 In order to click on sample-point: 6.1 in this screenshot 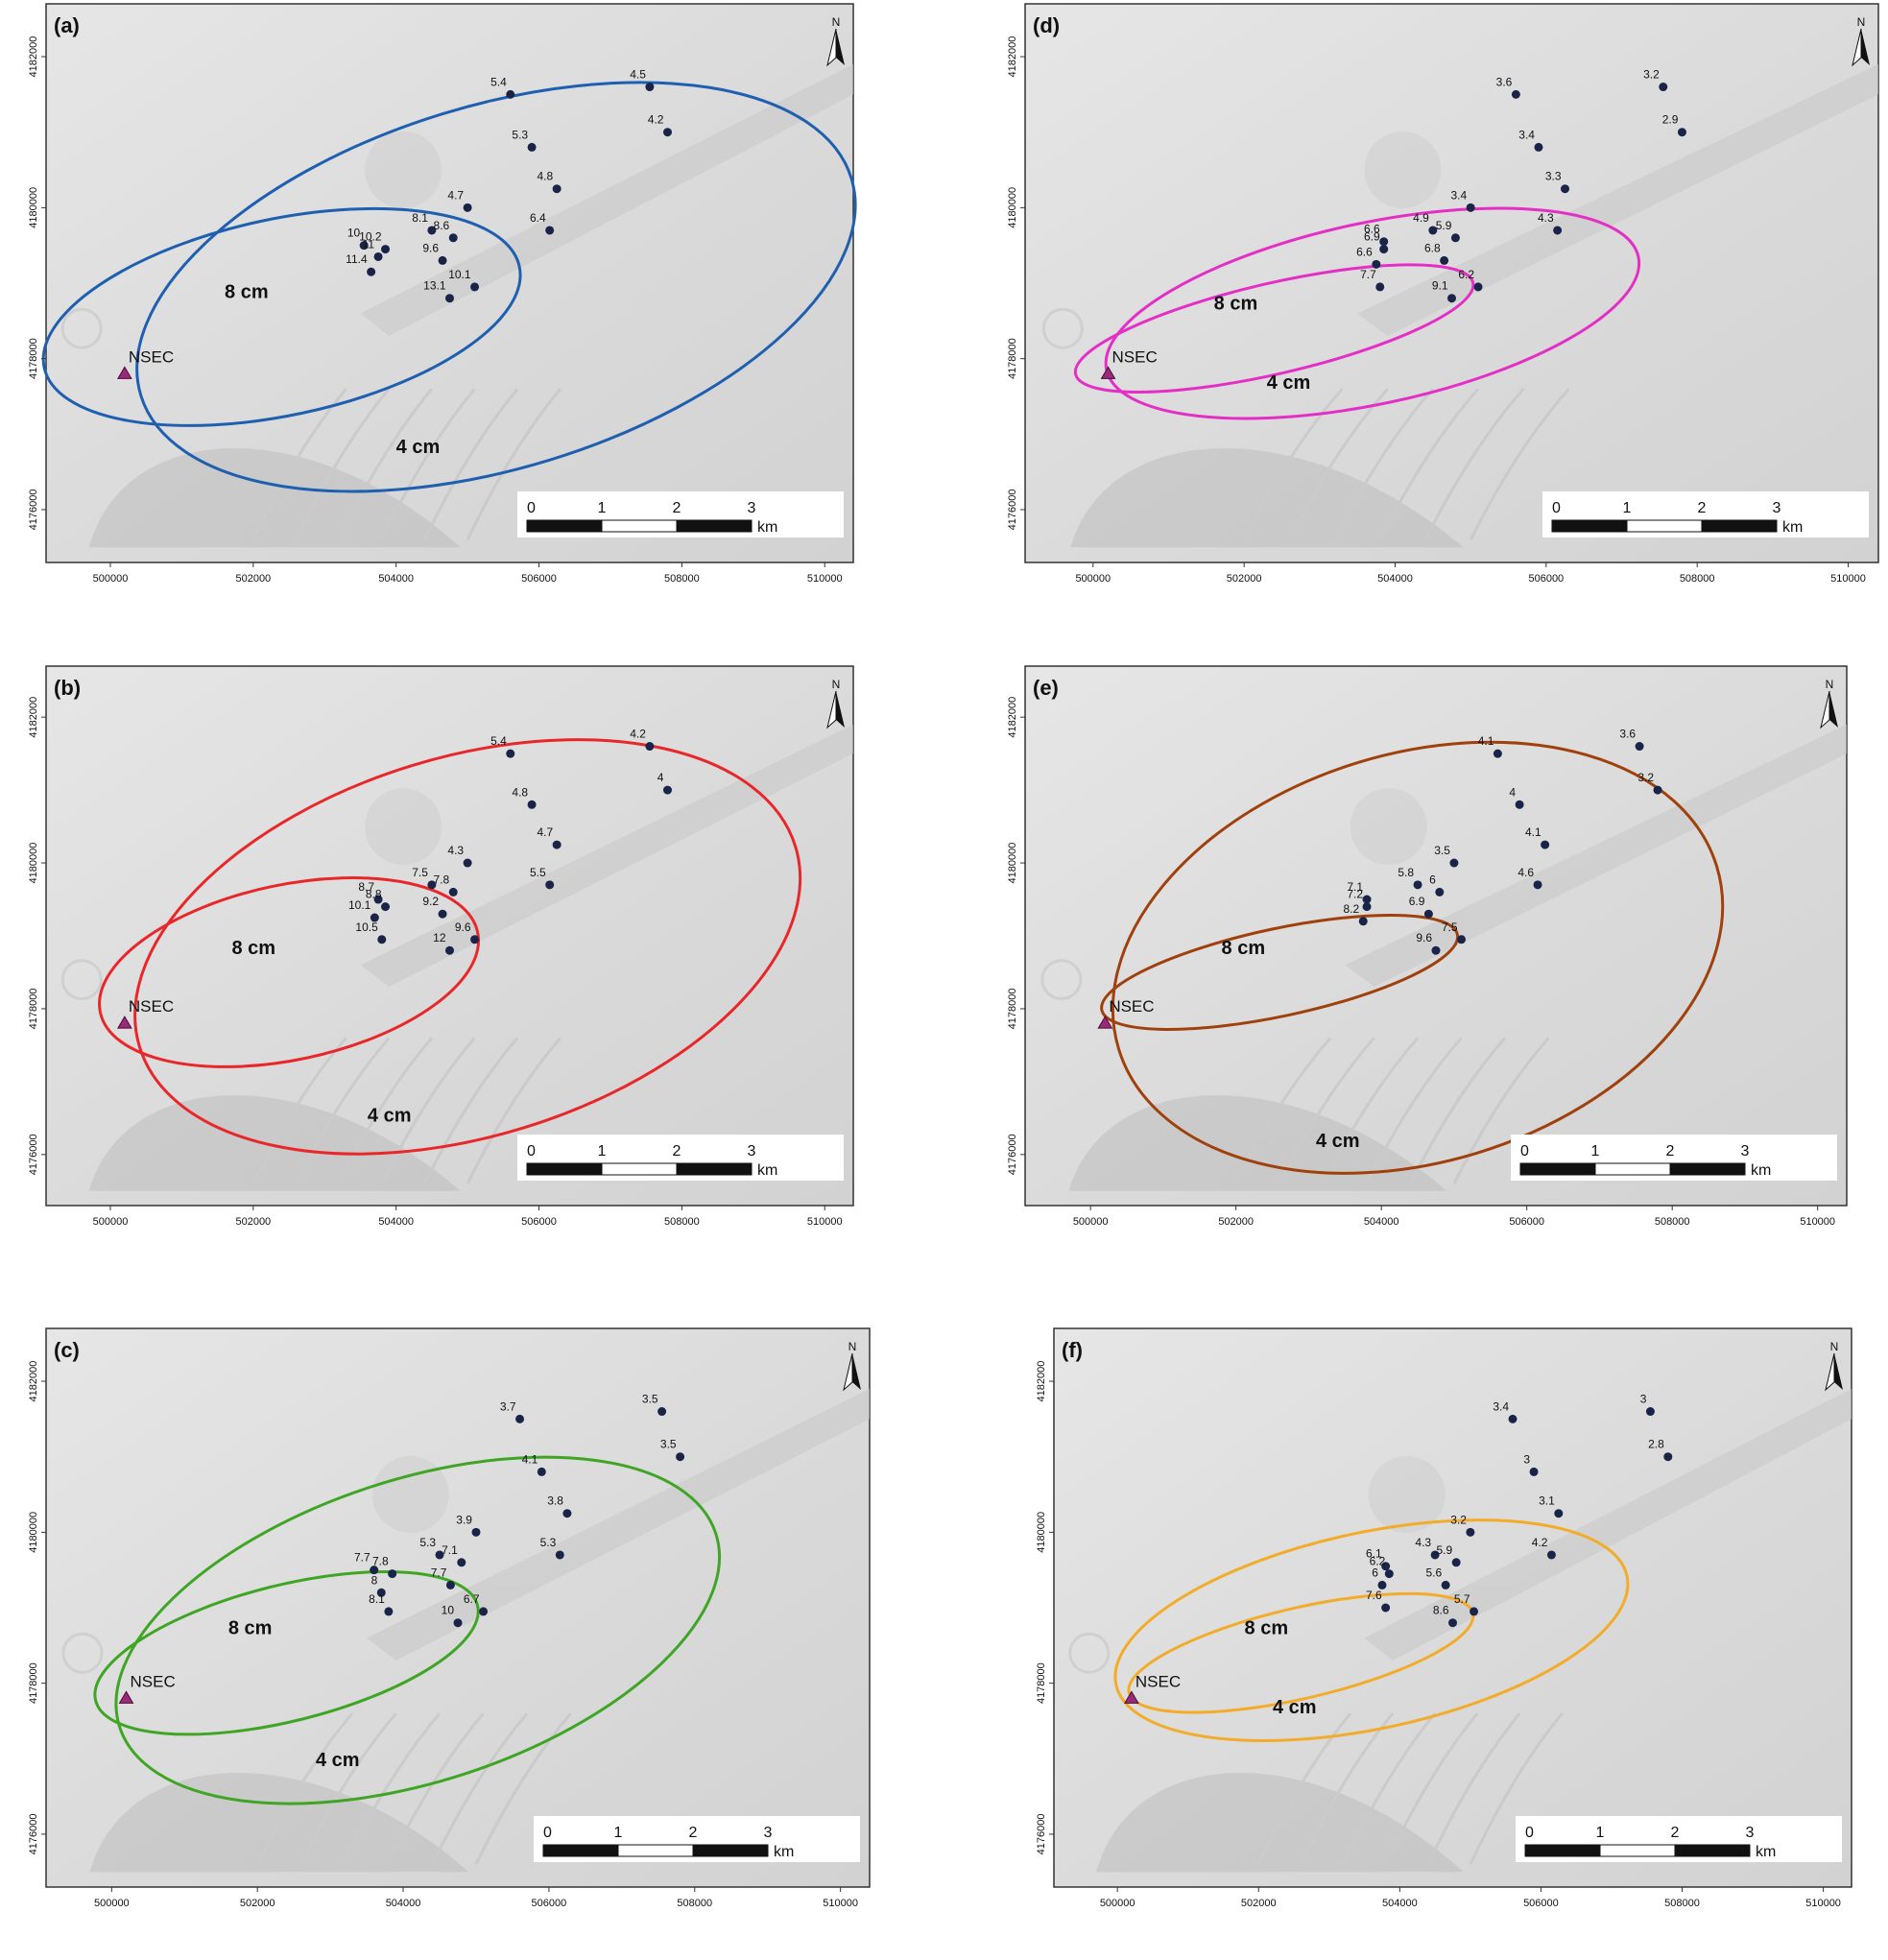, I will do `click(1379, 1559)`.